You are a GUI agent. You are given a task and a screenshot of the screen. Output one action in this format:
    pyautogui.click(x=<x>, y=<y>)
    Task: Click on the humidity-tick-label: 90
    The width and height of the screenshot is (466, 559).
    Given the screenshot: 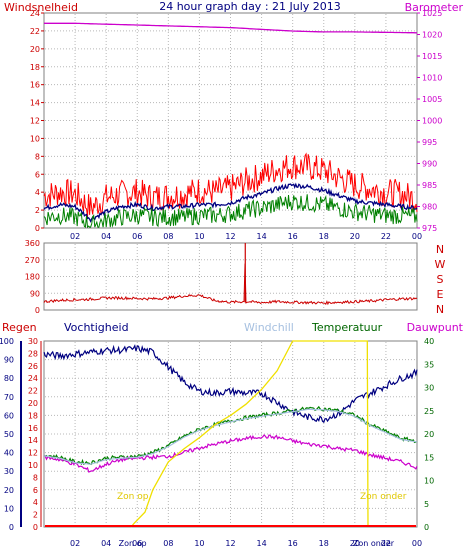 What is the action you would take?
    pyautogui.click(x=9, y=360)
    